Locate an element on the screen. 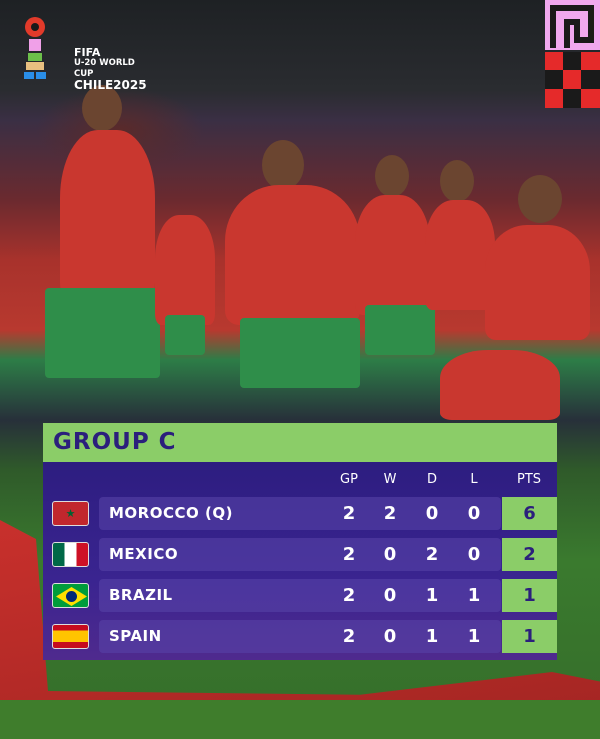 The height and width of the screenshot is (739, 600). logo-fifa: FIFA is located at coordinates (87, 52).